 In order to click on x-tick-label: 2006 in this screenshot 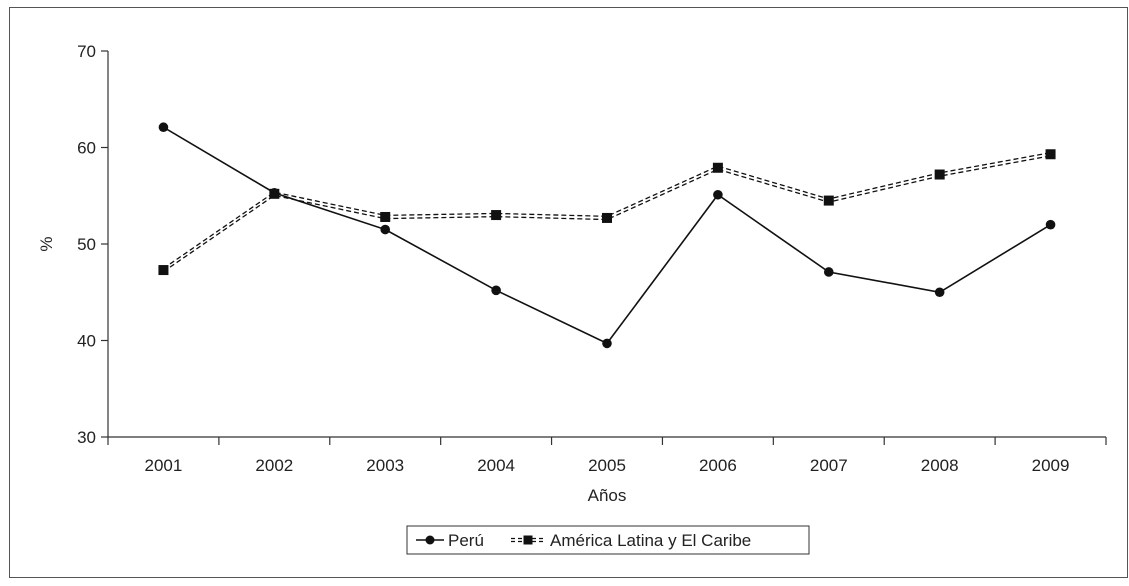, I will do `click(718, 465)`.